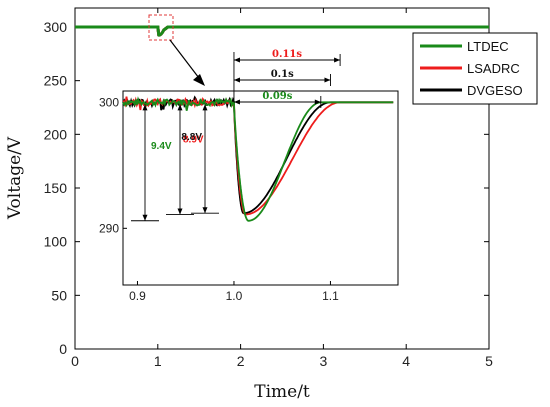 The width and height of the screenshot is (550, 407). What do you see at coordinates (287, 54) in the screenshot?
I see `settle-label: 0.11s` at bounding box center [287, 54].